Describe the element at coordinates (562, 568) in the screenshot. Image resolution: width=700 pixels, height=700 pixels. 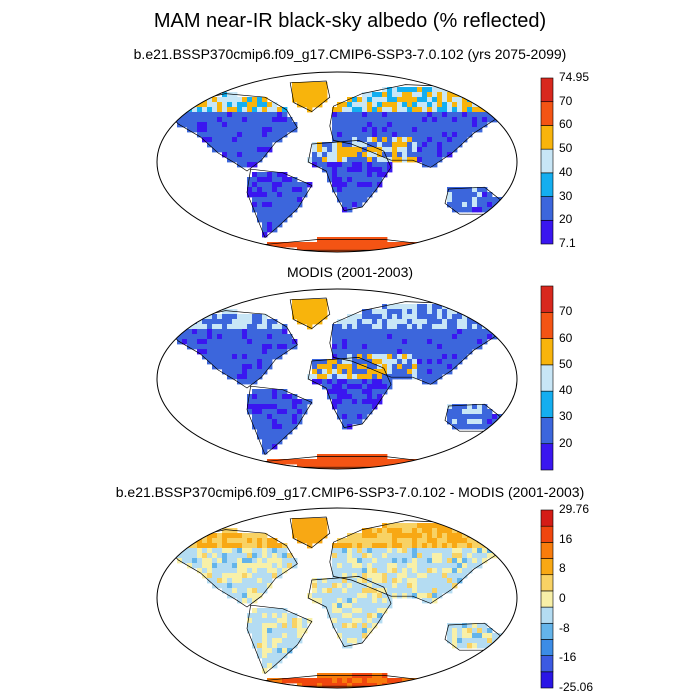
I see `colorbar-tick-label: 8` at that location.